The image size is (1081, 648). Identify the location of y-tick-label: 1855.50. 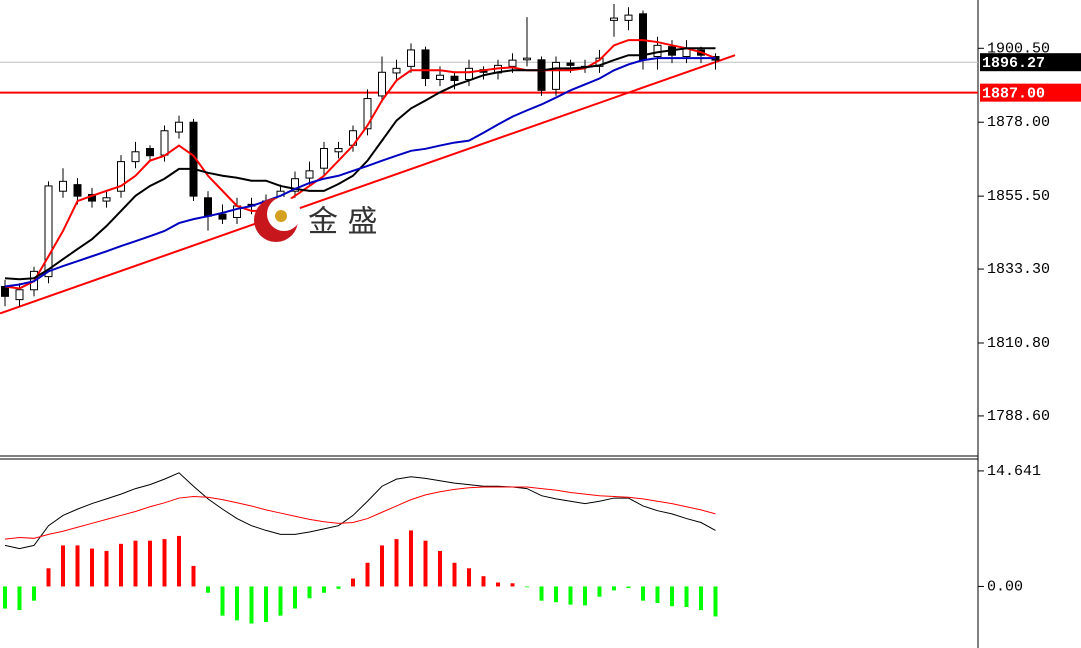
(1018, 196).